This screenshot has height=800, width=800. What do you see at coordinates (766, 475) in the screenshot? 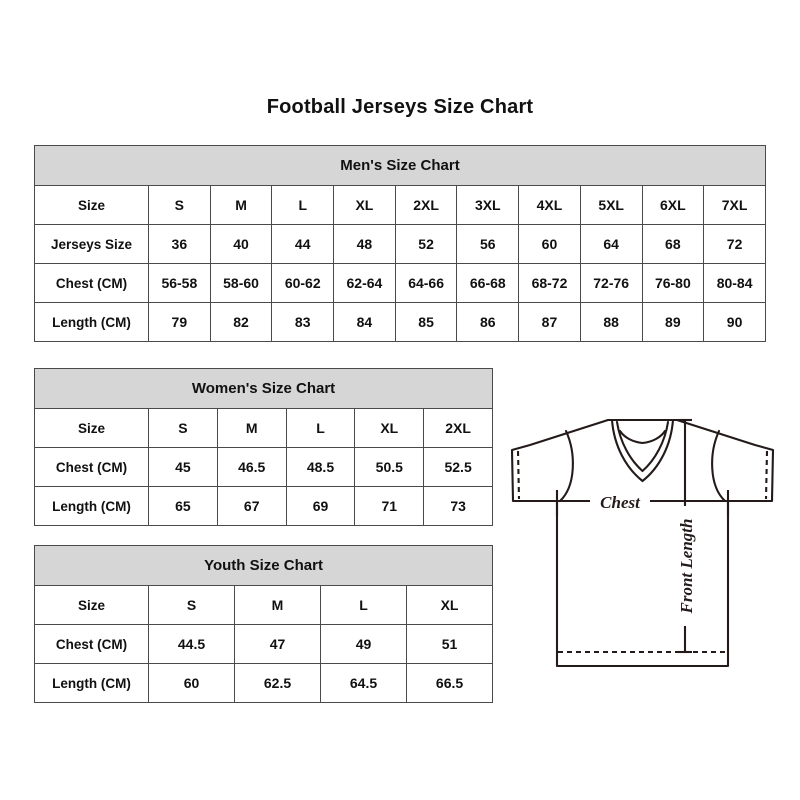
I see `right-cuff-dashed-line` at bounding box center [766, 475].